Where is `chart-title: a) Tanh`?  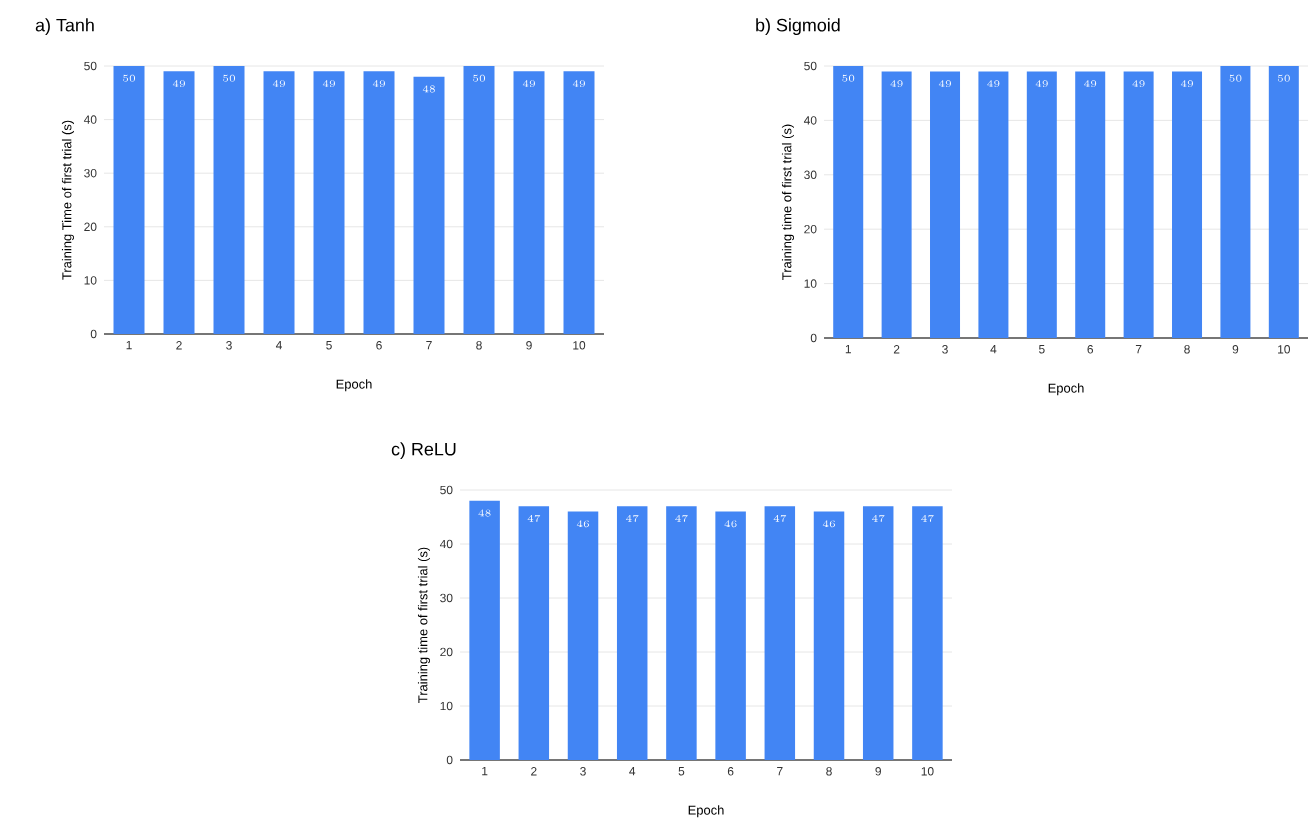 chart-title: a) Tanh is located at coordinates (64, 27).